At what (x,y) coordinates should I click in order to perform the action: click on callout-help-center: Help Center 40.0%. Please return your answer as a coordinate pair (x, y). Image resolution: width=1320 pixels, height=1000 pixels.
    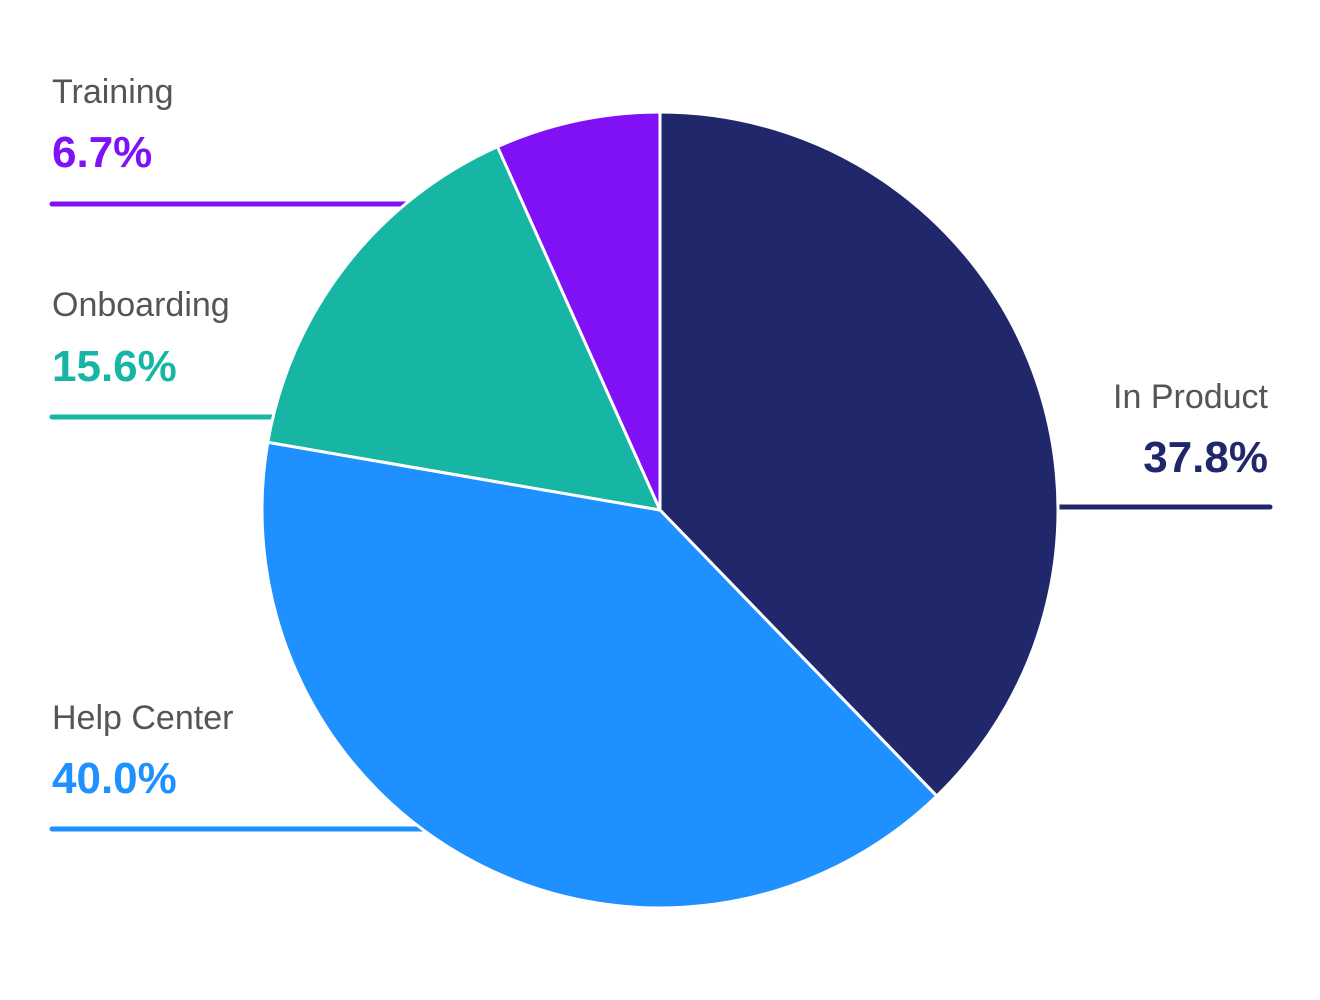
    Looking at the image, I should click on (142, 751).